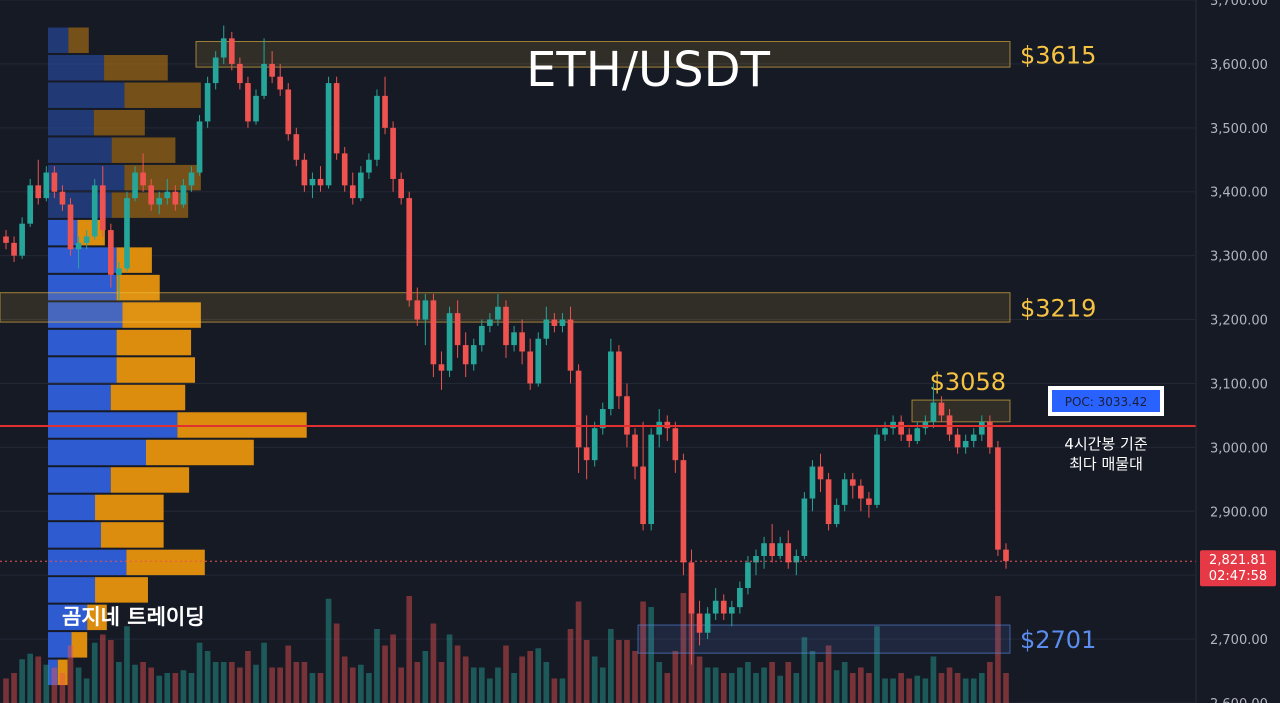 The width and height of the screenshot is (1280, 703). Describe the element at coordinates (1239, 512) in the screenshot. I see `axis-tick-label: 2,900.00` at that location.